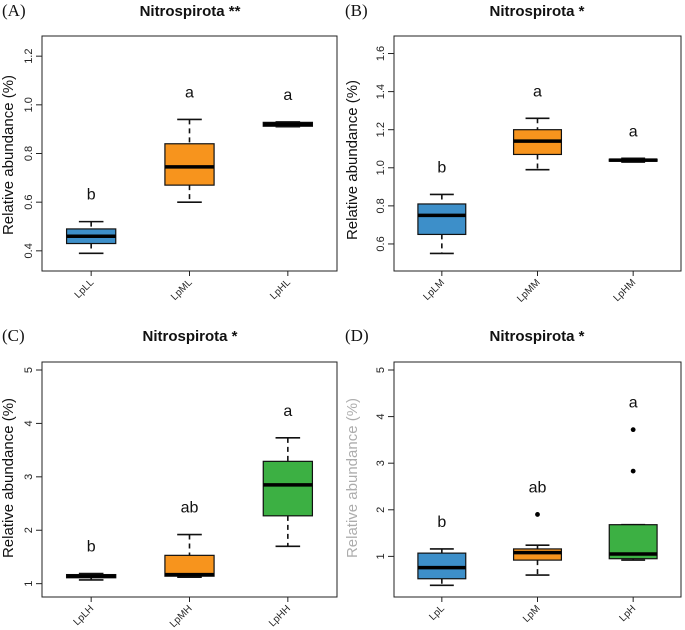  I want to click on x-tick-label: LpML, so click(182, 290).